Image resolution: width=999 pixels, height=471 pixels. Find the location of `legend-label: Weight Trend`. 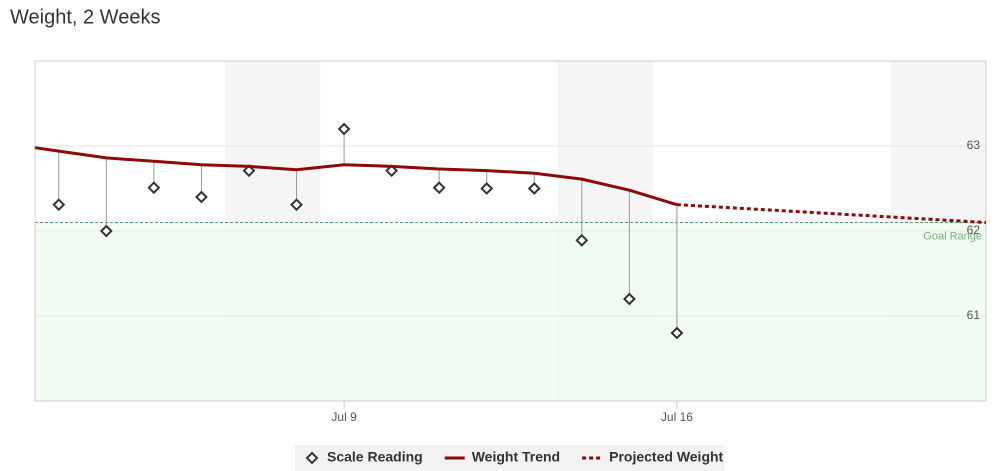

legend-label: Weight Trend is located at coordinates (516, 457).